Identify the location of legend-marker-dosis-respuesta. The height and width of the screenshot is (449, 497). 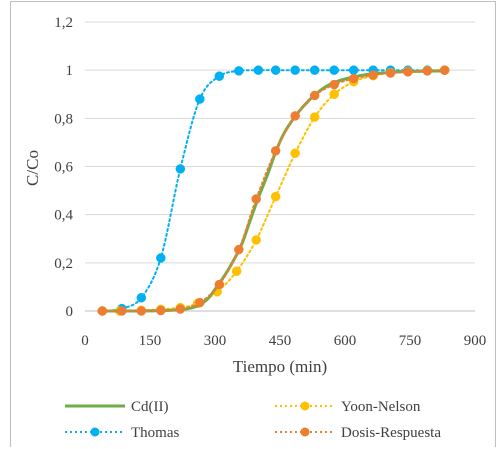
(305, 432).